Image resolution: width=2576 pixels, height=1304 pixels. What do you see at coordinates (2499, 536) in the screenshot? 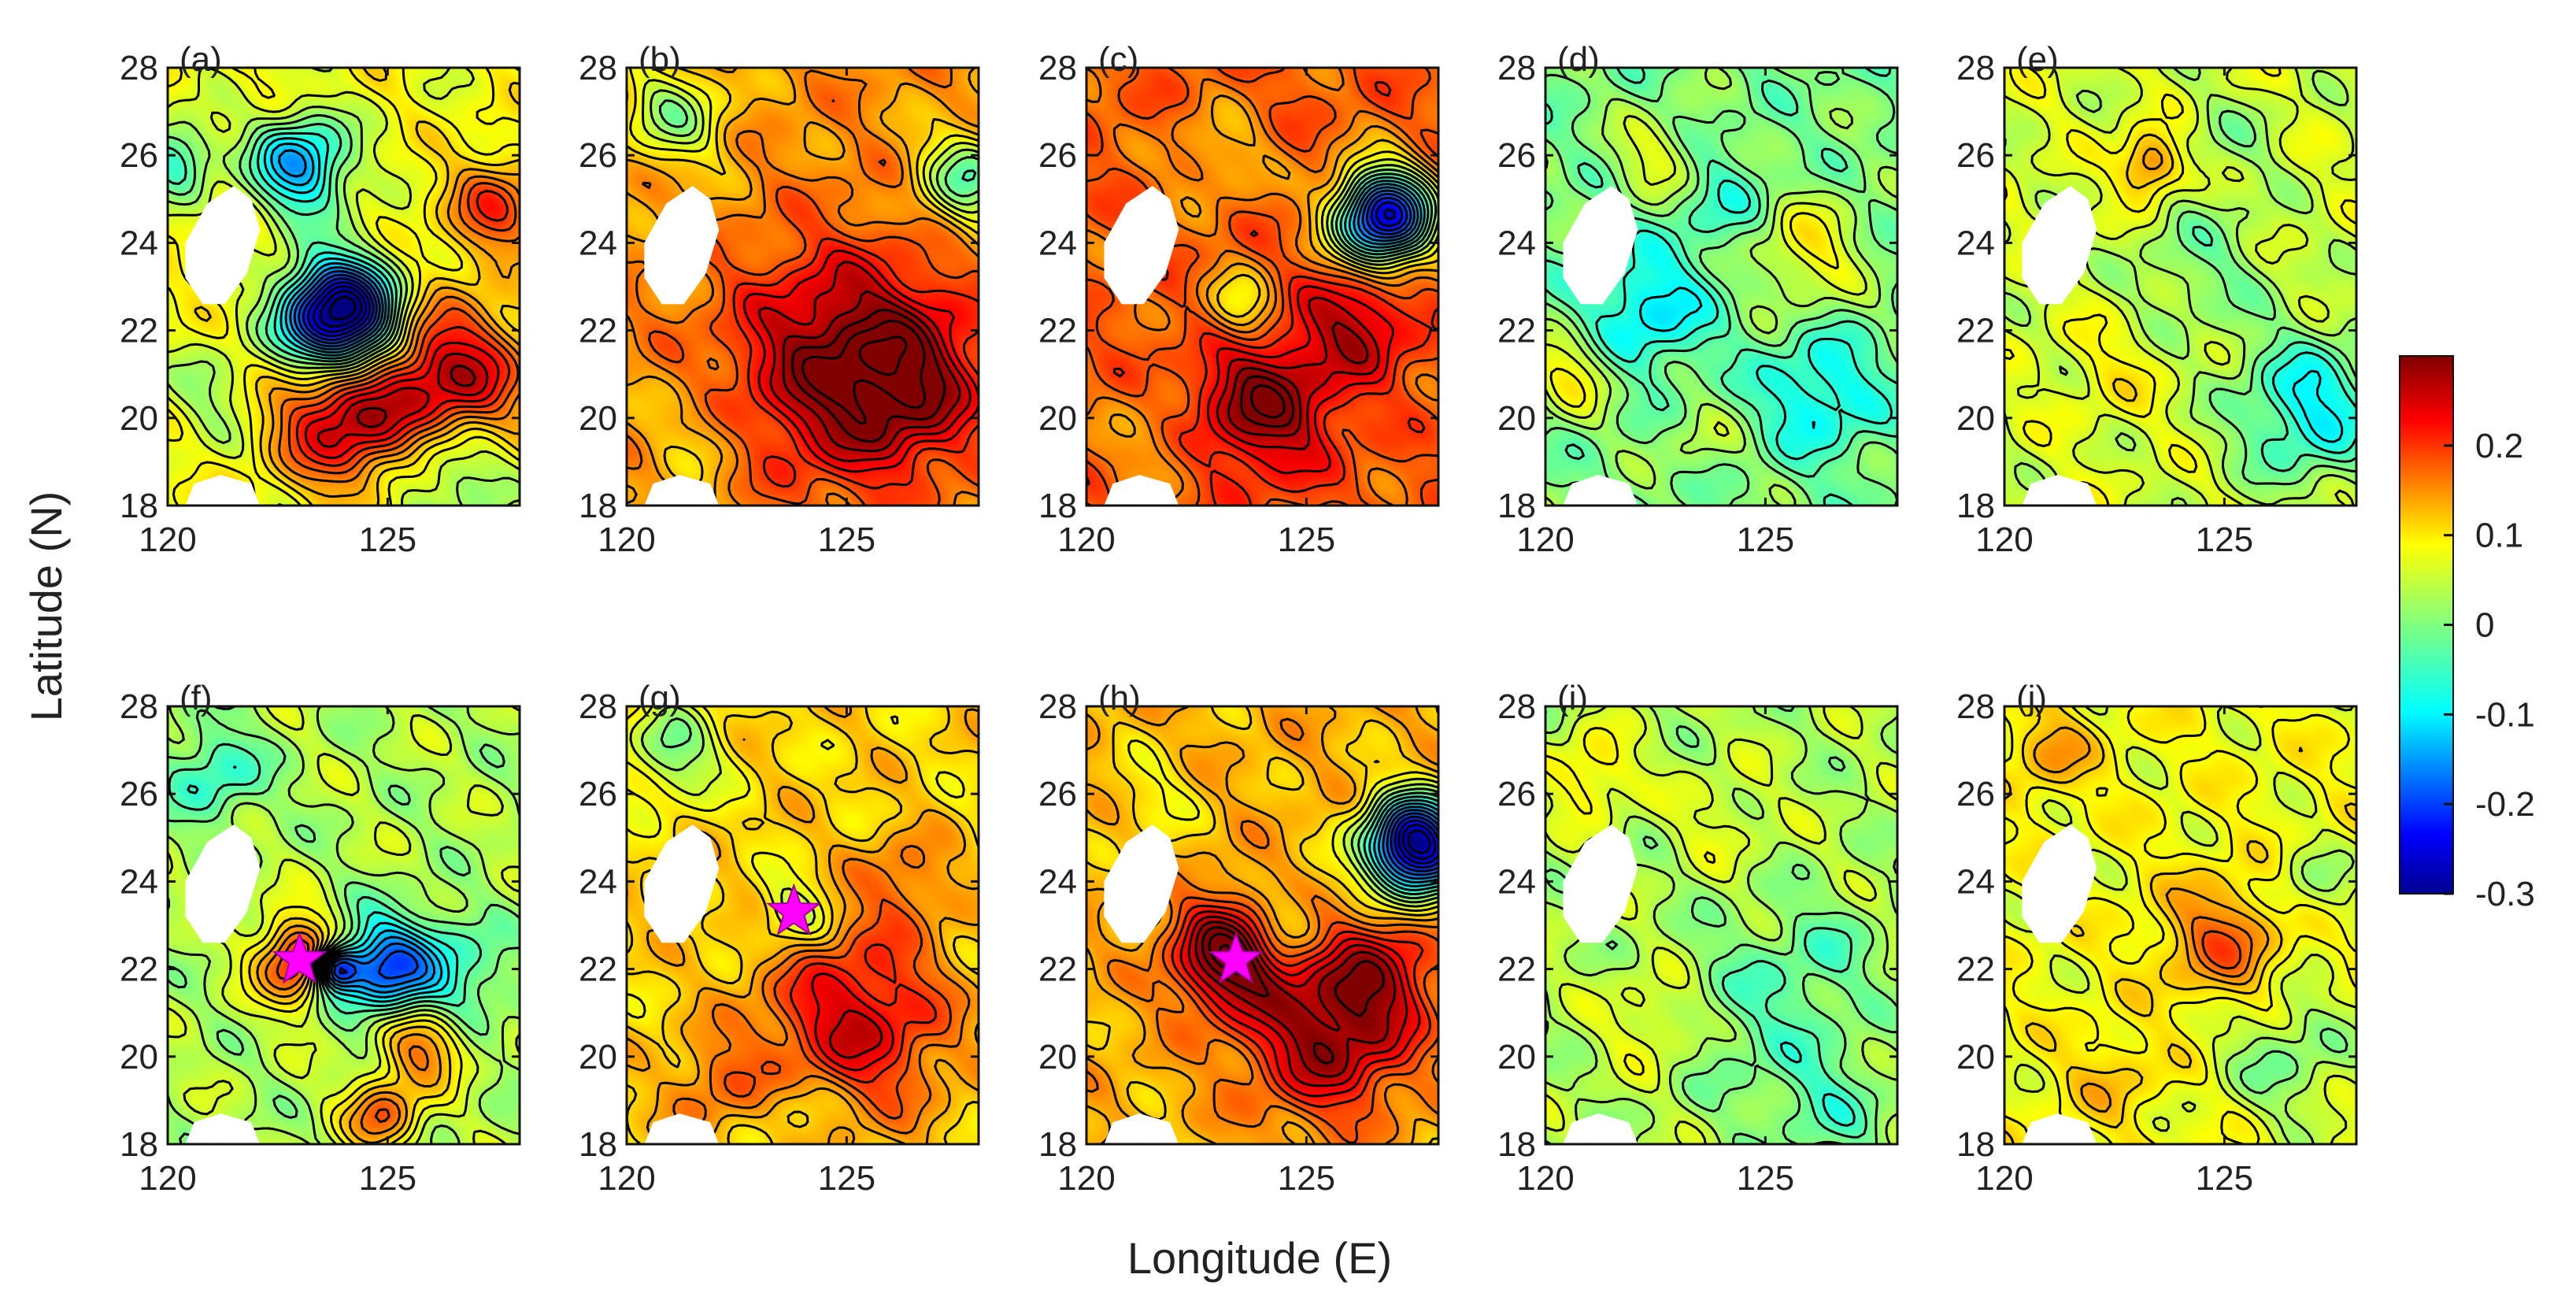
I see `colorbar-tick-label: 0.1` at bounding box center [2499, 536].